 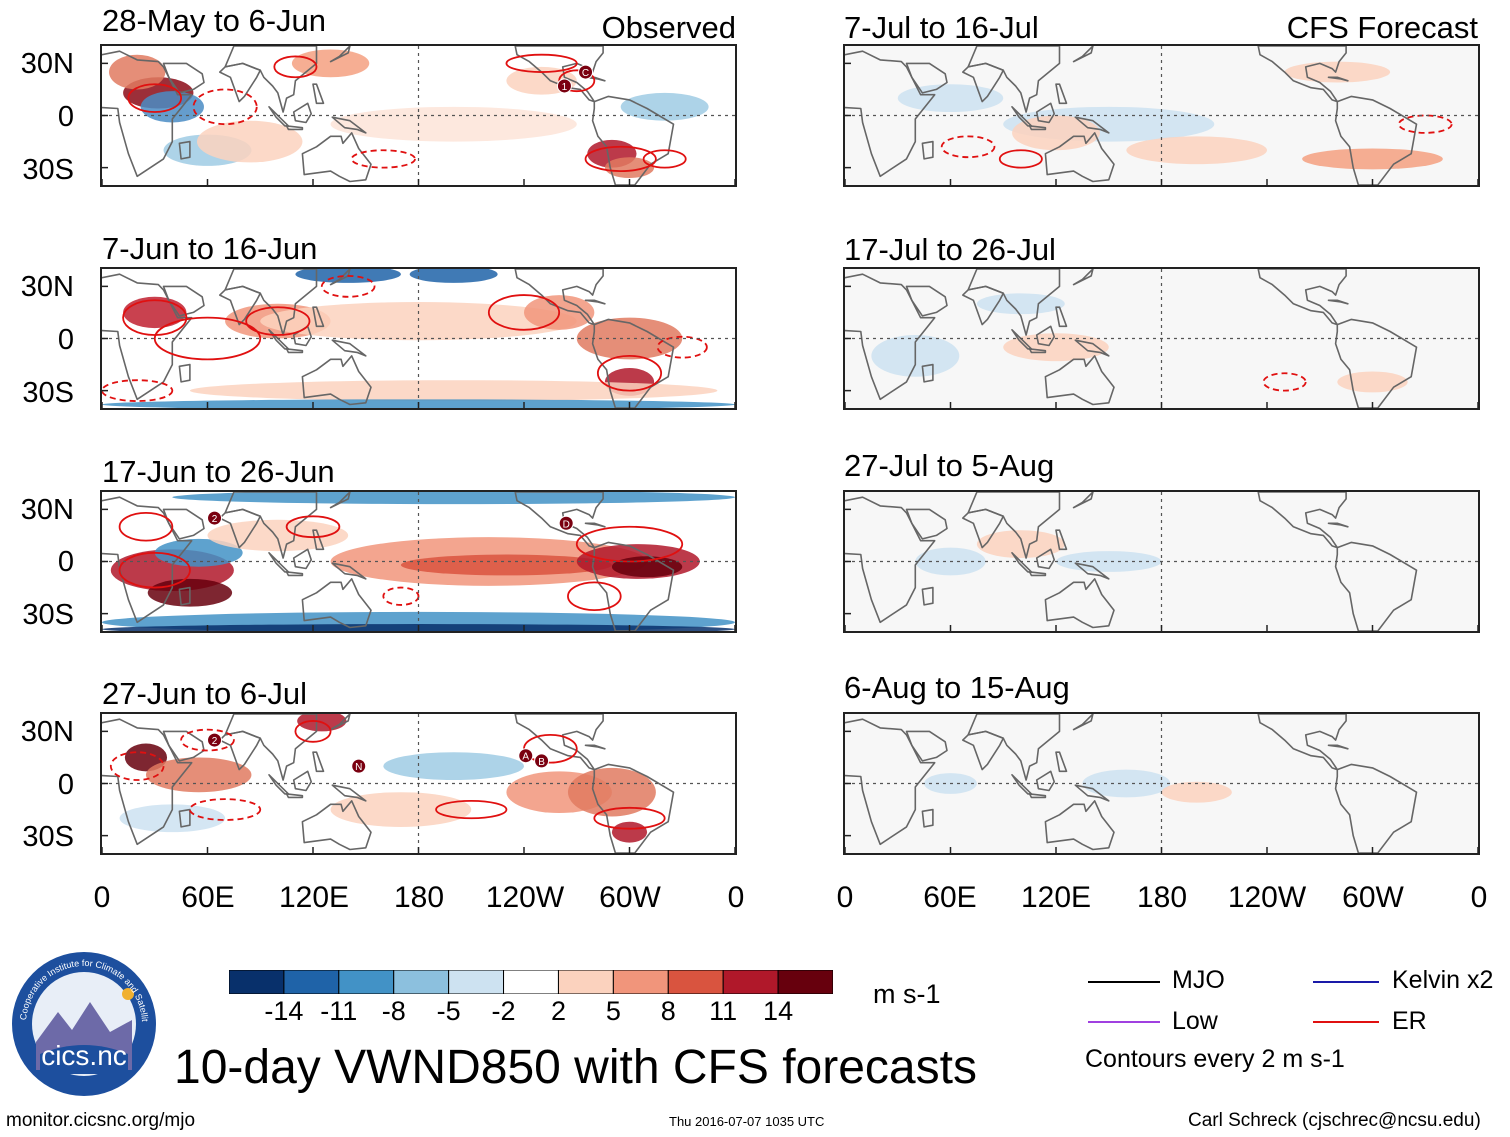 What do you see at coordinates (1267, 897) in the screenshot?
I see `lon-label-120w: 120W` at bounding box center [1267, 897].